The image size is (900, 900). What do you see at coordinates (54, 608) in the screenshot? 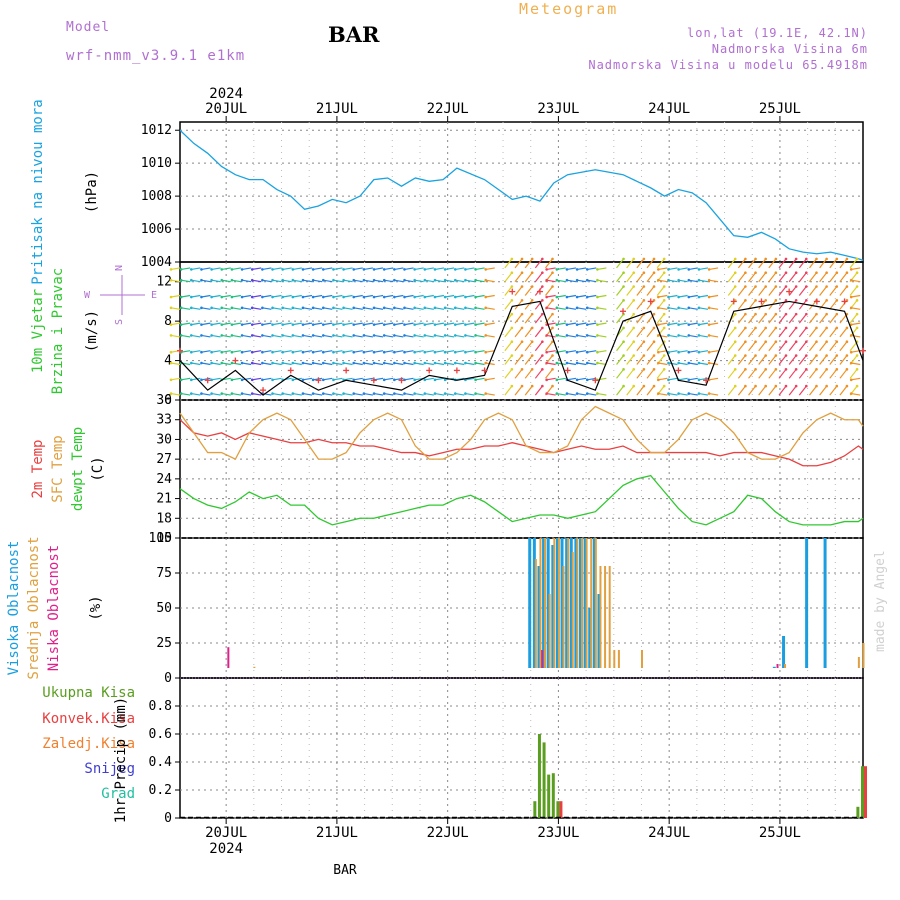
I see `cloud-ylabel-2: Niska Oblacnost` at bounding box center [54, 608].